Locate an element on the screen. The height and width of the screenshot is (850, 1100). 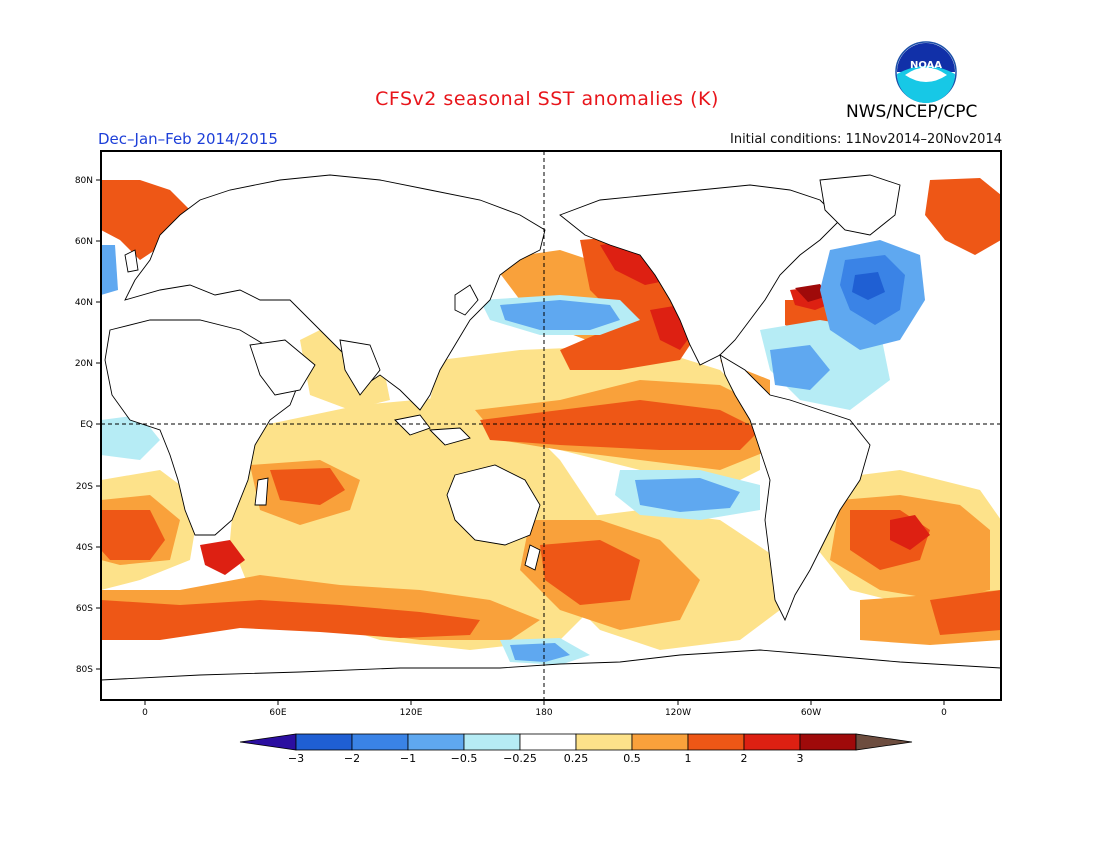
logo-text: NOAA is located at coordinates (926, 65).